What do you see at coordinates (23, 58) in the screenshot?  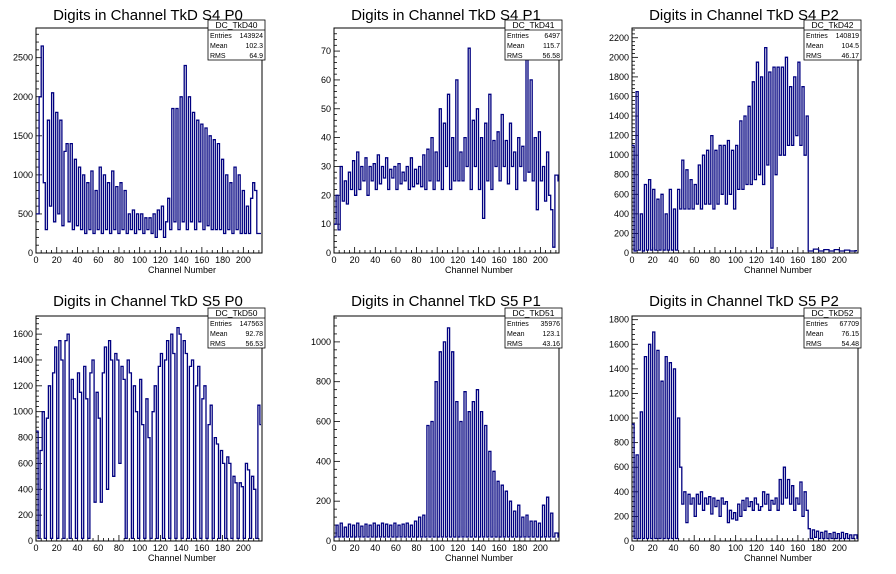 I see `y-tick-label: 2500` at bounding box center [23, 58].